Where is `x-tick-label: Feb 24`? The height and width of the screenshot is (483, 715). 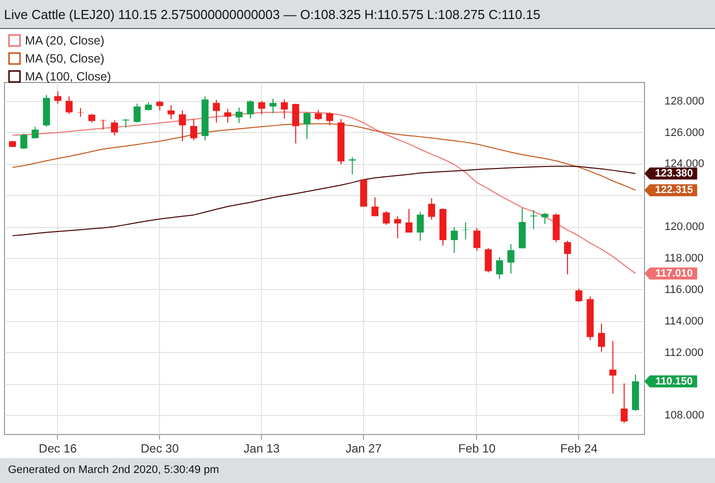 x-tick-label: Feb 24 is located at coordinates (579, 449).